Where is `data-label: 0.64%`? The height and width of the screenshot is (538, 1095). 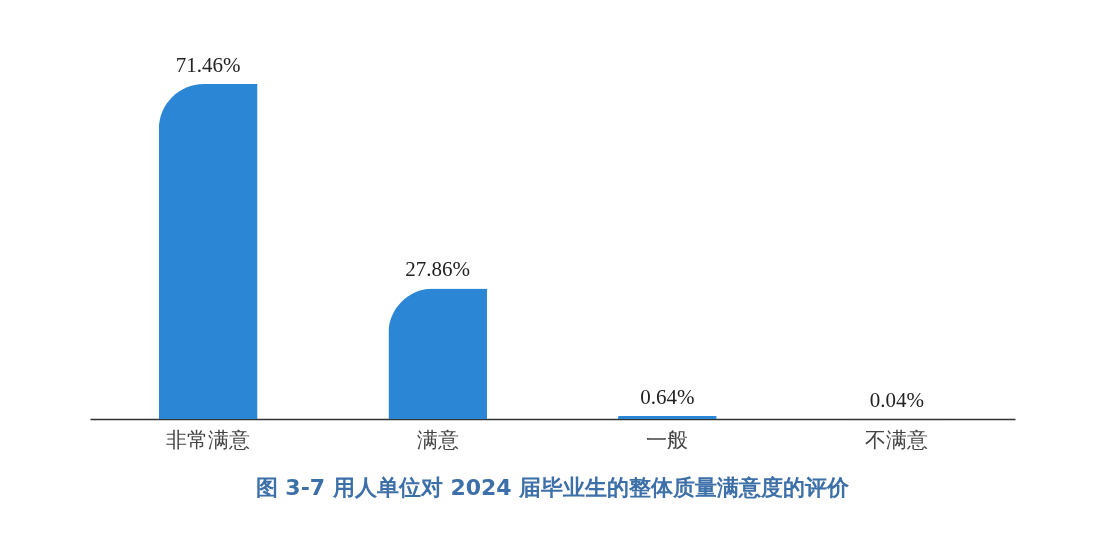
data-label: 0.64% is located at coordinates (667, 397).